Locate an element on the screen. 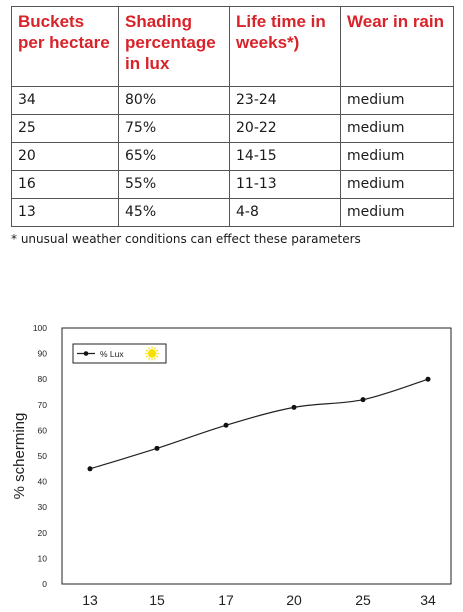 The image size is (463, 612). cell-buckets: 13 is located at coordinates (65, 212).